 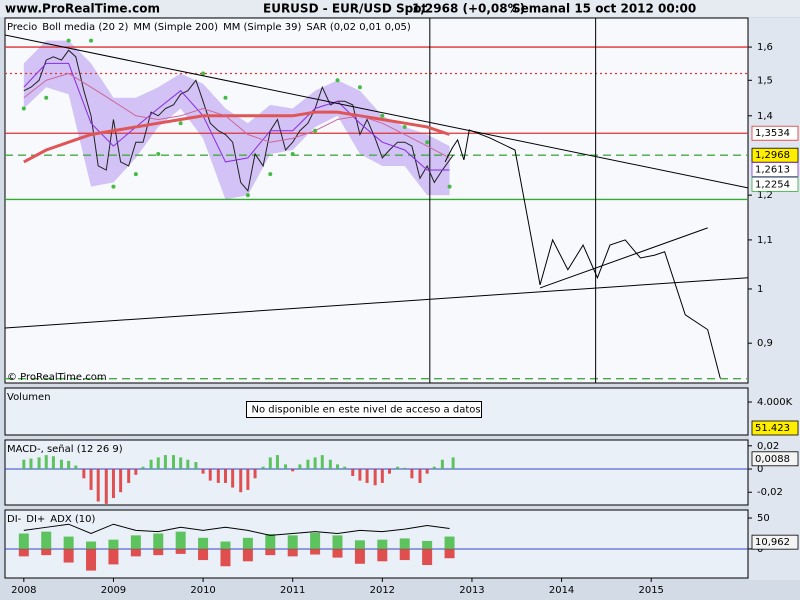 I want to click on y-tick-label: 1, so click(x=760, y=289).